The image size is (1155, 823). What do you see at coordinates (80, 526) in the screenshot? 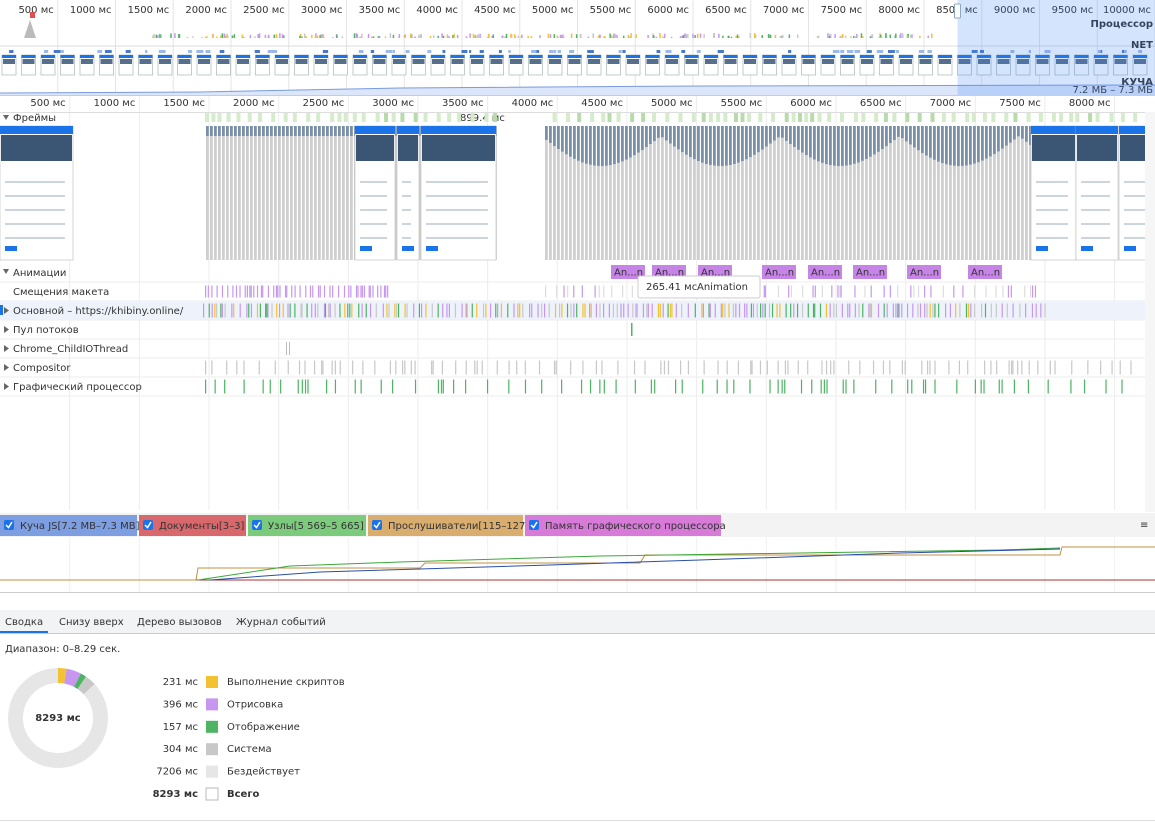
I see `counter-label: Куча JS[7.2 MB–7.3 MB]` at bounding box center [80, 526].